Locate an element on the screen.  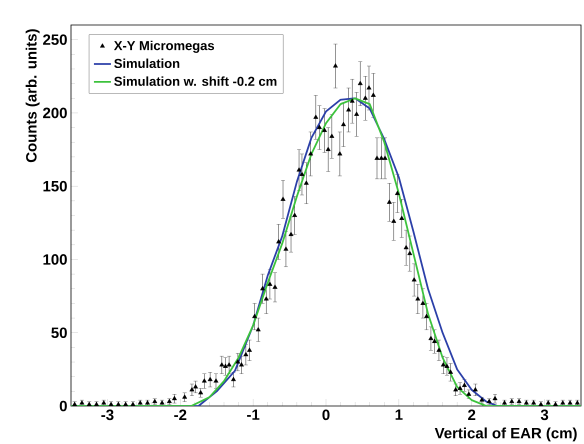
legend-label: Simulation is located at coordinates (147, 63).